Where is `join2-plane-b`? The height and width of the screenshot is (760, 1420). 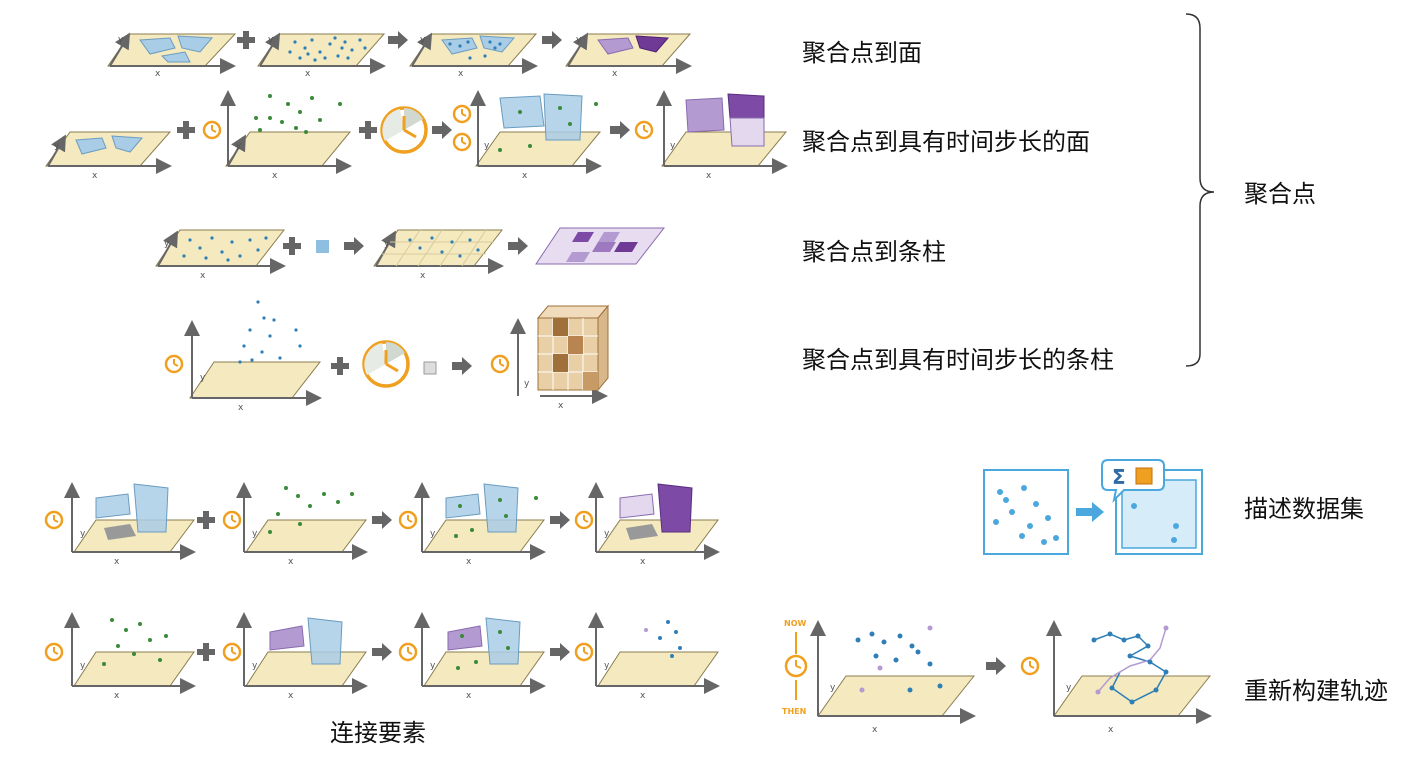 join2-plane-b is located at coordinates (302, 653).